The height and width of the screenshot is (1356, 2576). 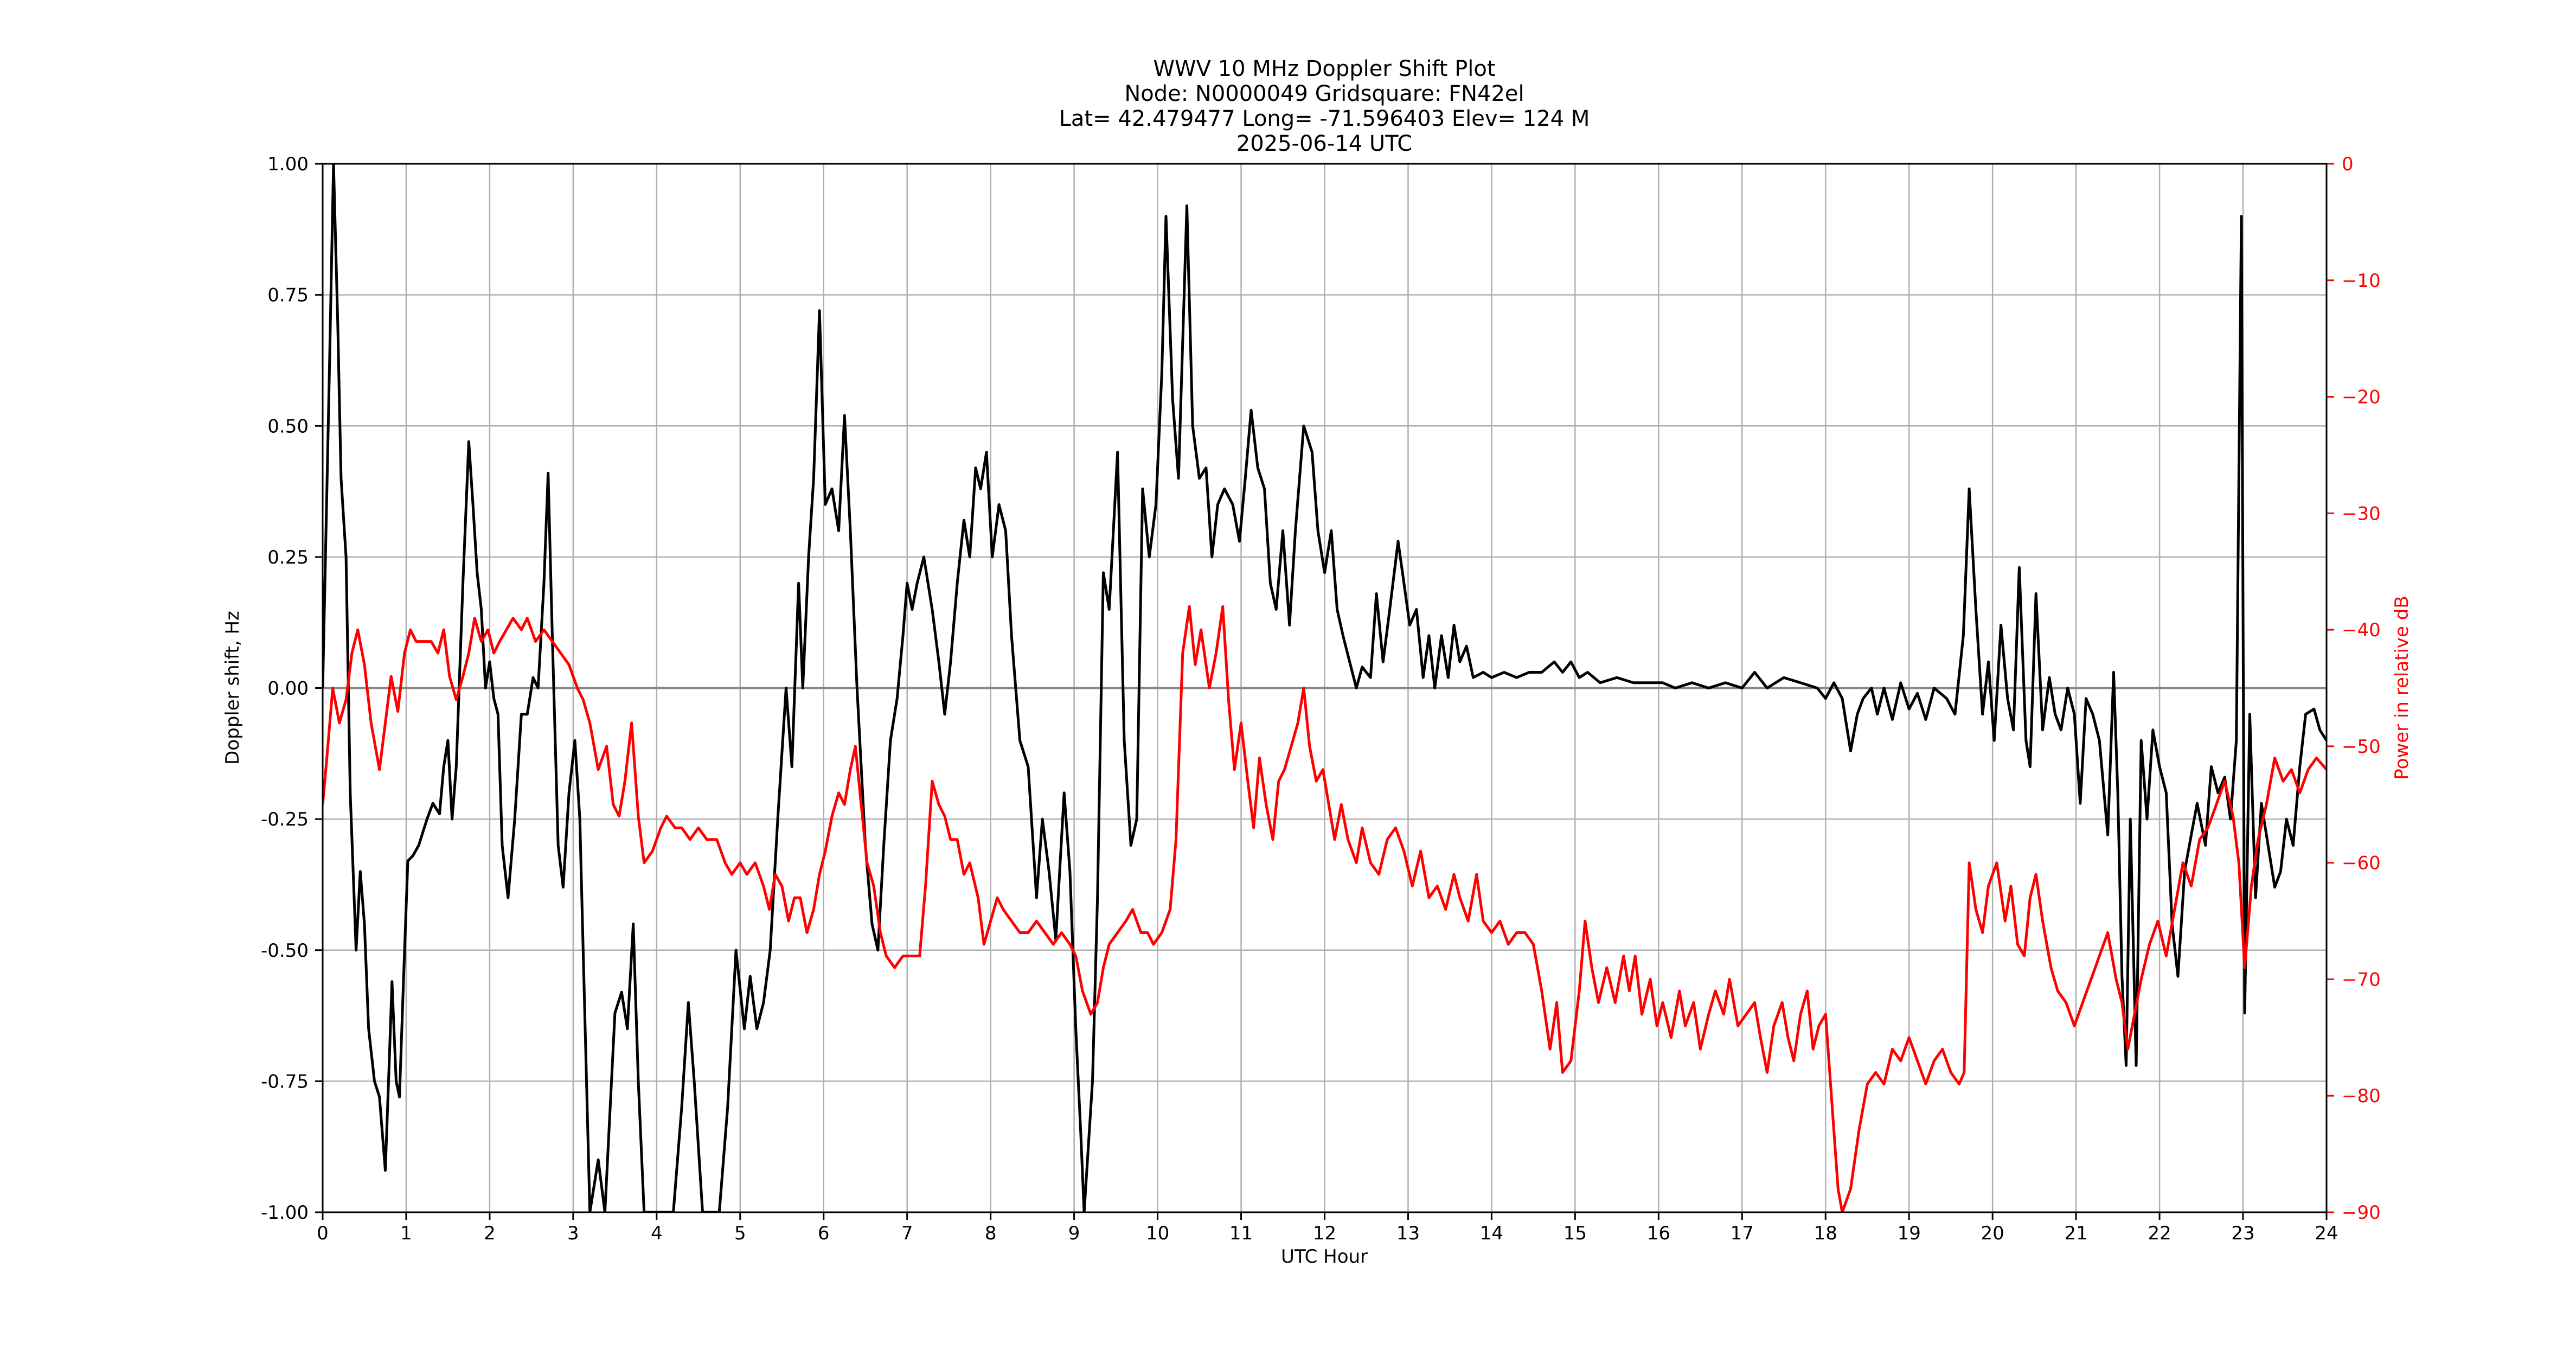 I want to click on y-tick-label: 0.50, so click(x=288, y=426).